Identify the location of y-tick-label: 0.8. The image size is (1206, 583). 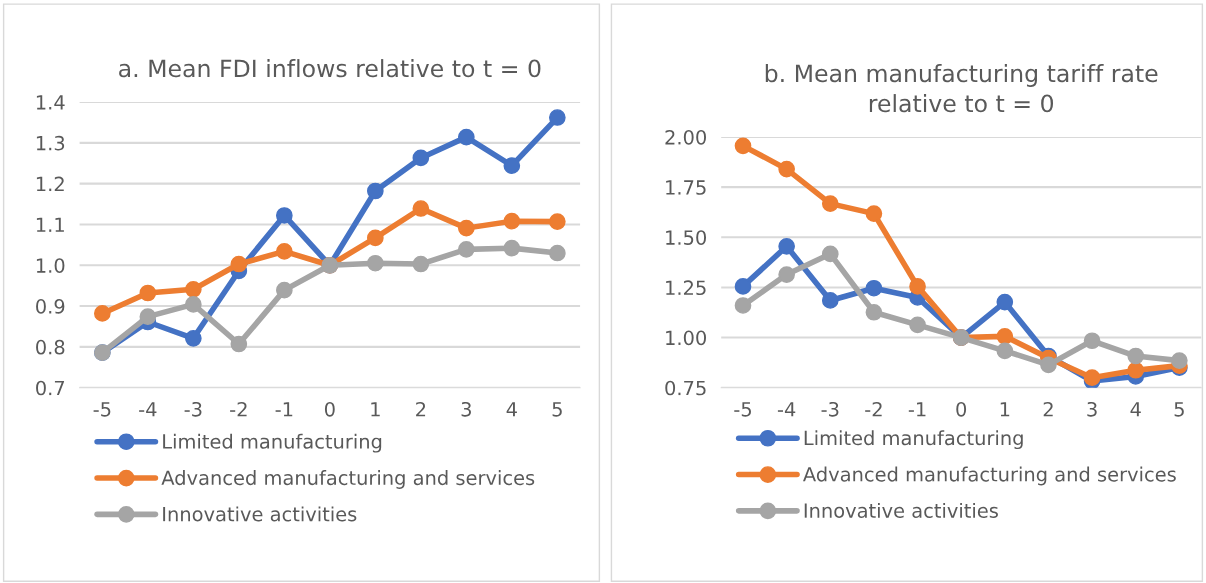
(50, 347).